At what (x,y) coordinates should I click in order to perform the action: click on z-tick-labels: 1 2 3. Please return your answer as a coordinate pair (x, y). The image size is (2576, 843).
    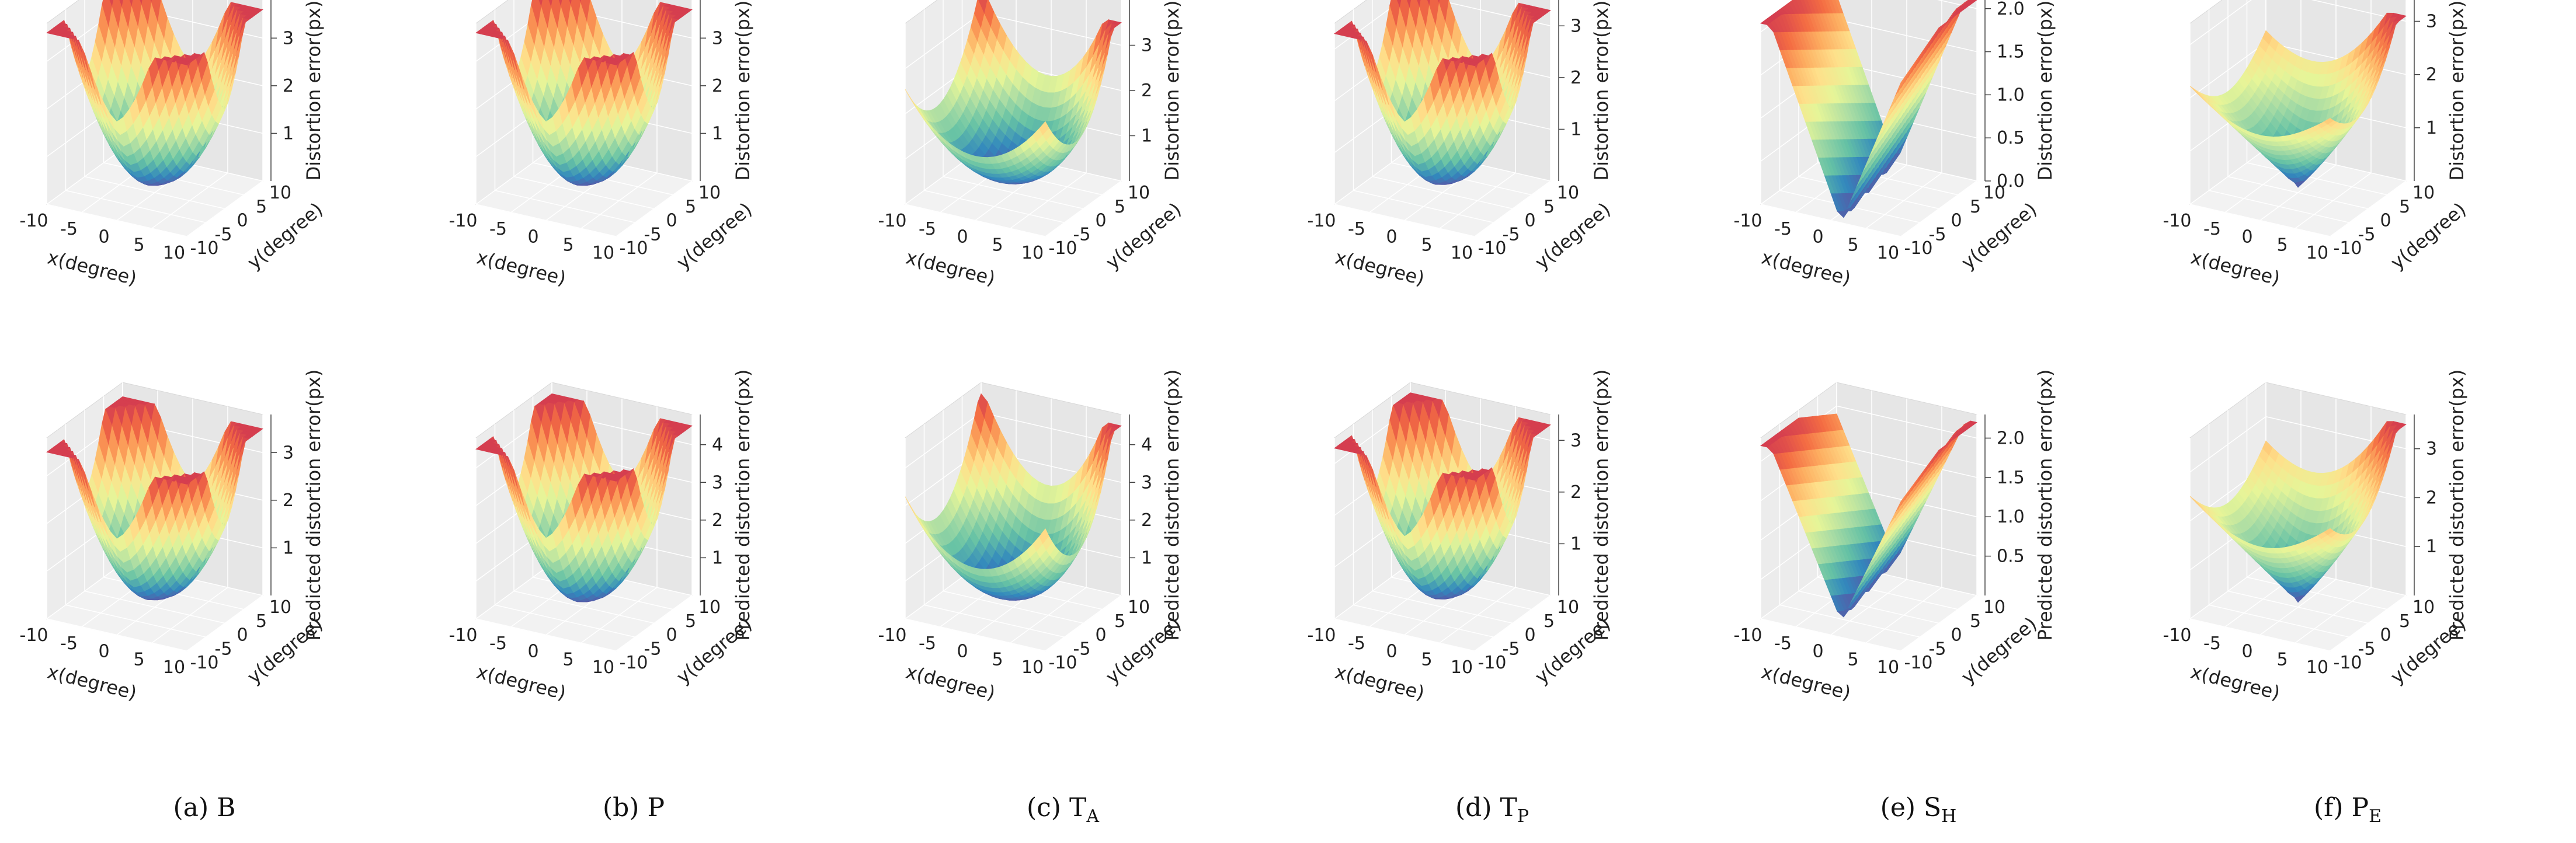
    Looking at the image, I should click on (282, 501).